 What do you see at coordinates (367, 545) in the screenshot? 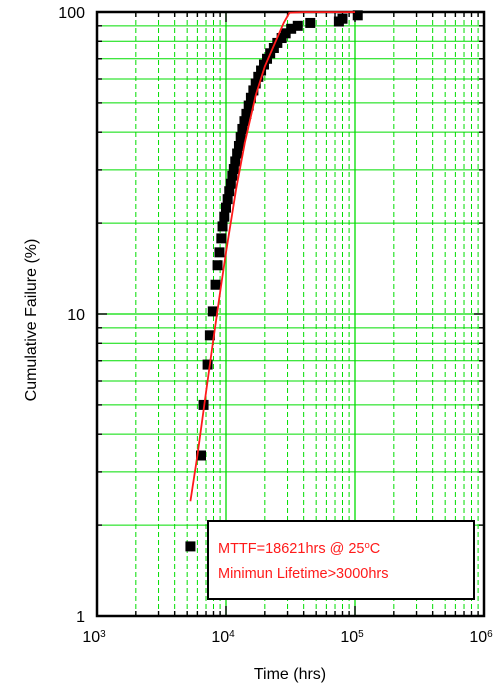
I see `annotation-degree-sup: o` at bounding box center [367, 545].